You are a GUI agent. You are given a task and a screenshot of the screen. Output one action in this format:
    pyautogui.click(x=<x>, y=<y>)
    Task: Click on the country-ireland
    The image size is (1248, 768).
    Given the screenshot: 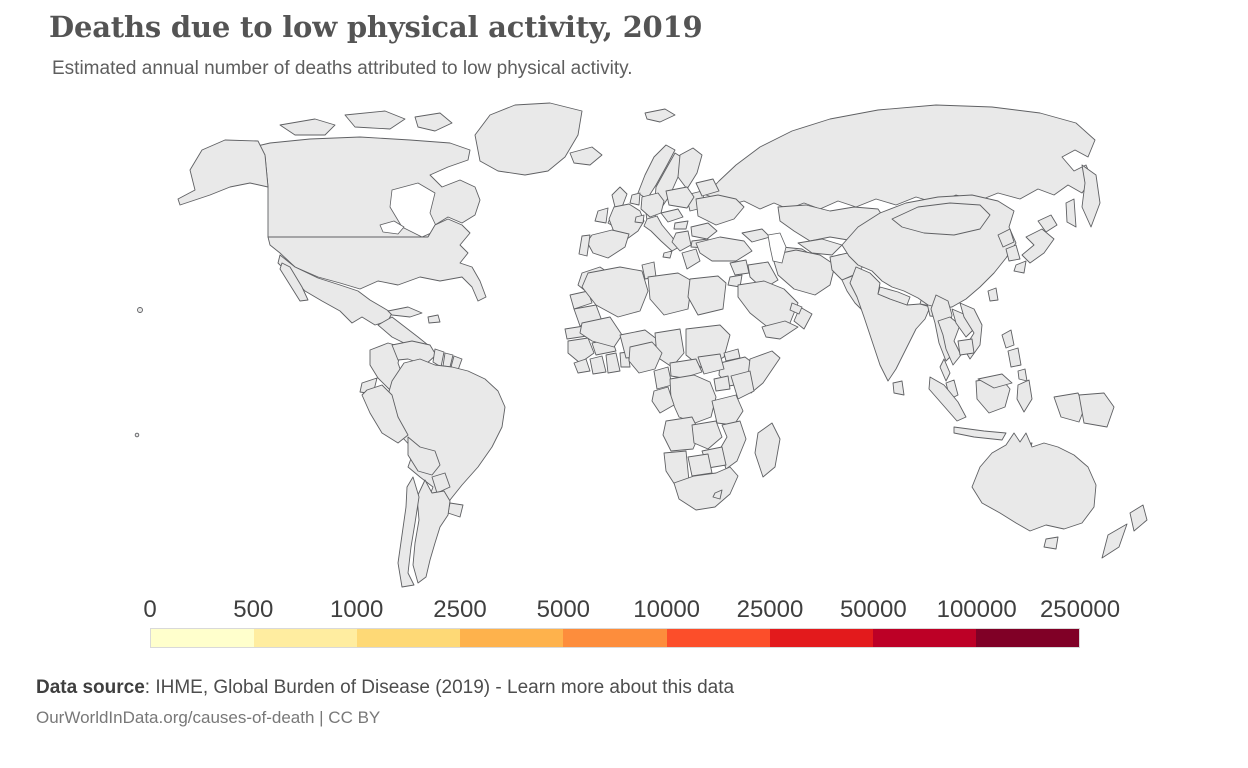 What is the action you would take?
    pyautogui.click(x=601, y=215)
    